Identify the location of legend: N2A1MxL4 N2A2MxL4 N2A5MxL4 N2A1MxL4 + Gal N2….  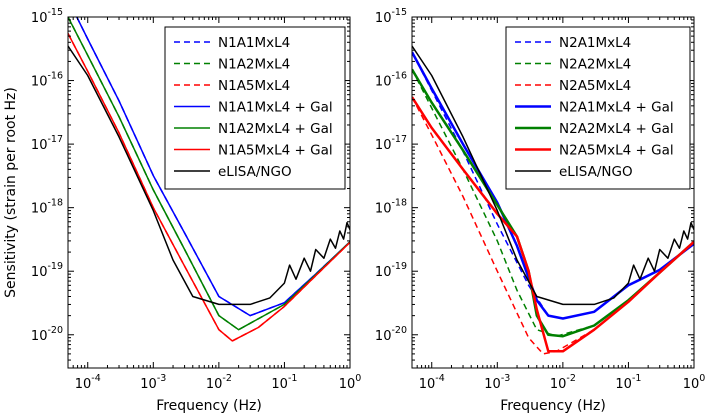
(598, 108).